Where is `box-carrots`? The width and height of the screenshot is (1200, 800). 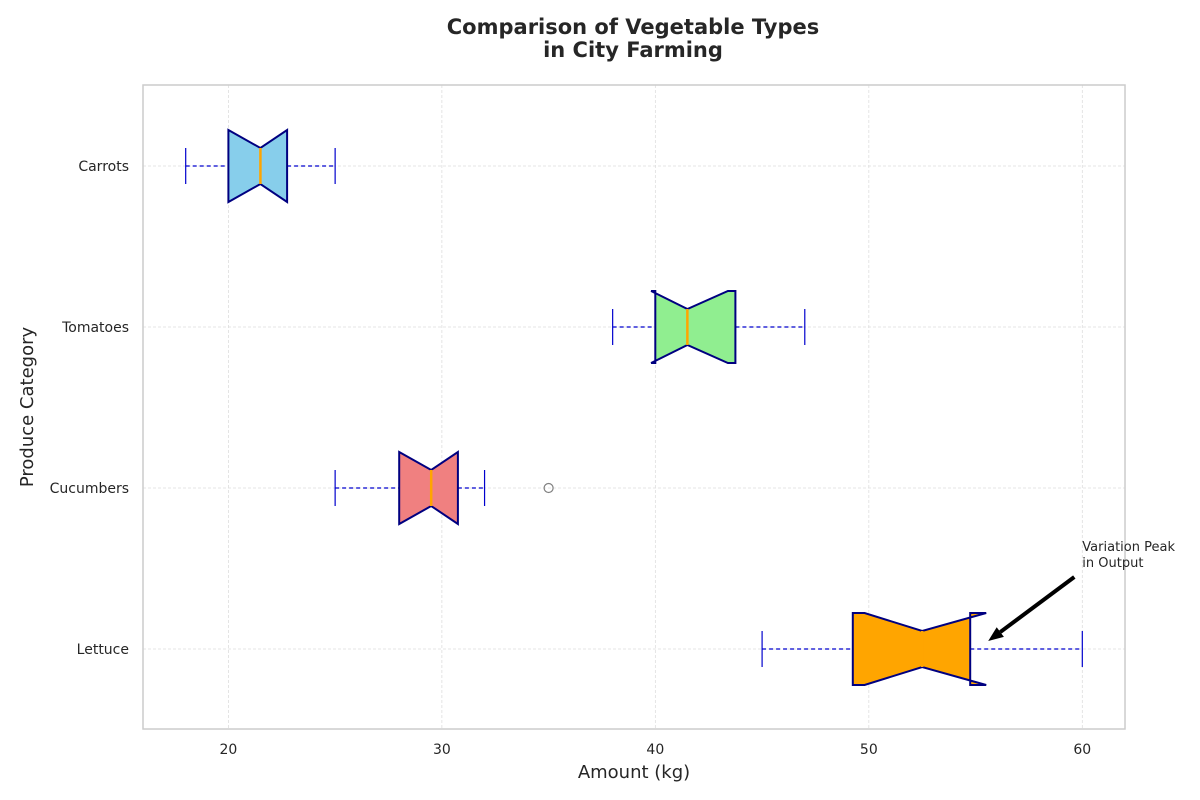
box-carrots is located at coordinates (260, 166).